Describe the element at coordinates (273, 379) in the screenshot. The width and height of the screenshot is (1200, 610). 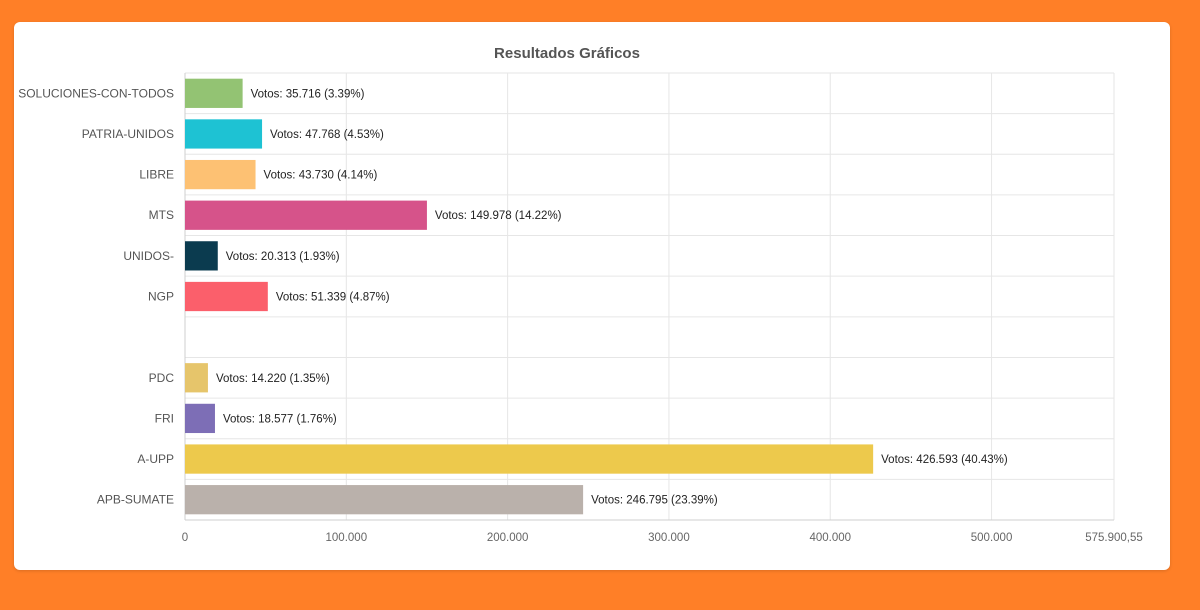
I see `bar-value-label: Votos: 14.220 (1.35%)` at that location.